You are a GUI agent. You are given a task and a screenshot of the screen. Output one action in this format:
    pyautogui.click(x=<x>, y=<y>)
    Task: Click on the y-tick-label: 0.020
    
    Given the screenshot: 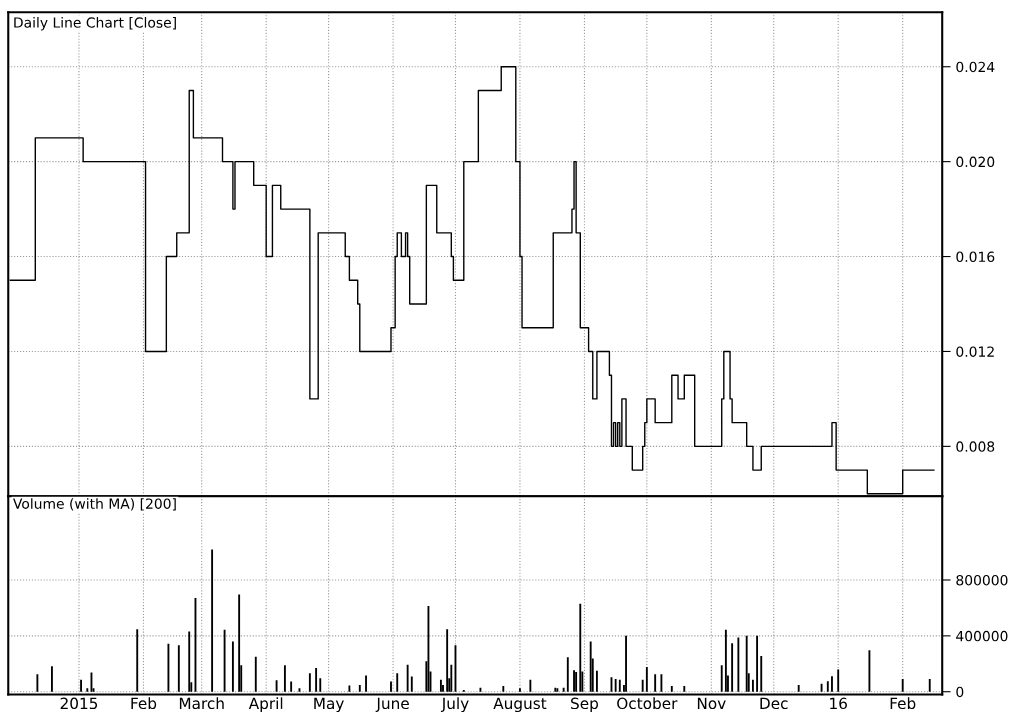 What is the action you would take?
    pyautogui.click(x=975, y=162)
    